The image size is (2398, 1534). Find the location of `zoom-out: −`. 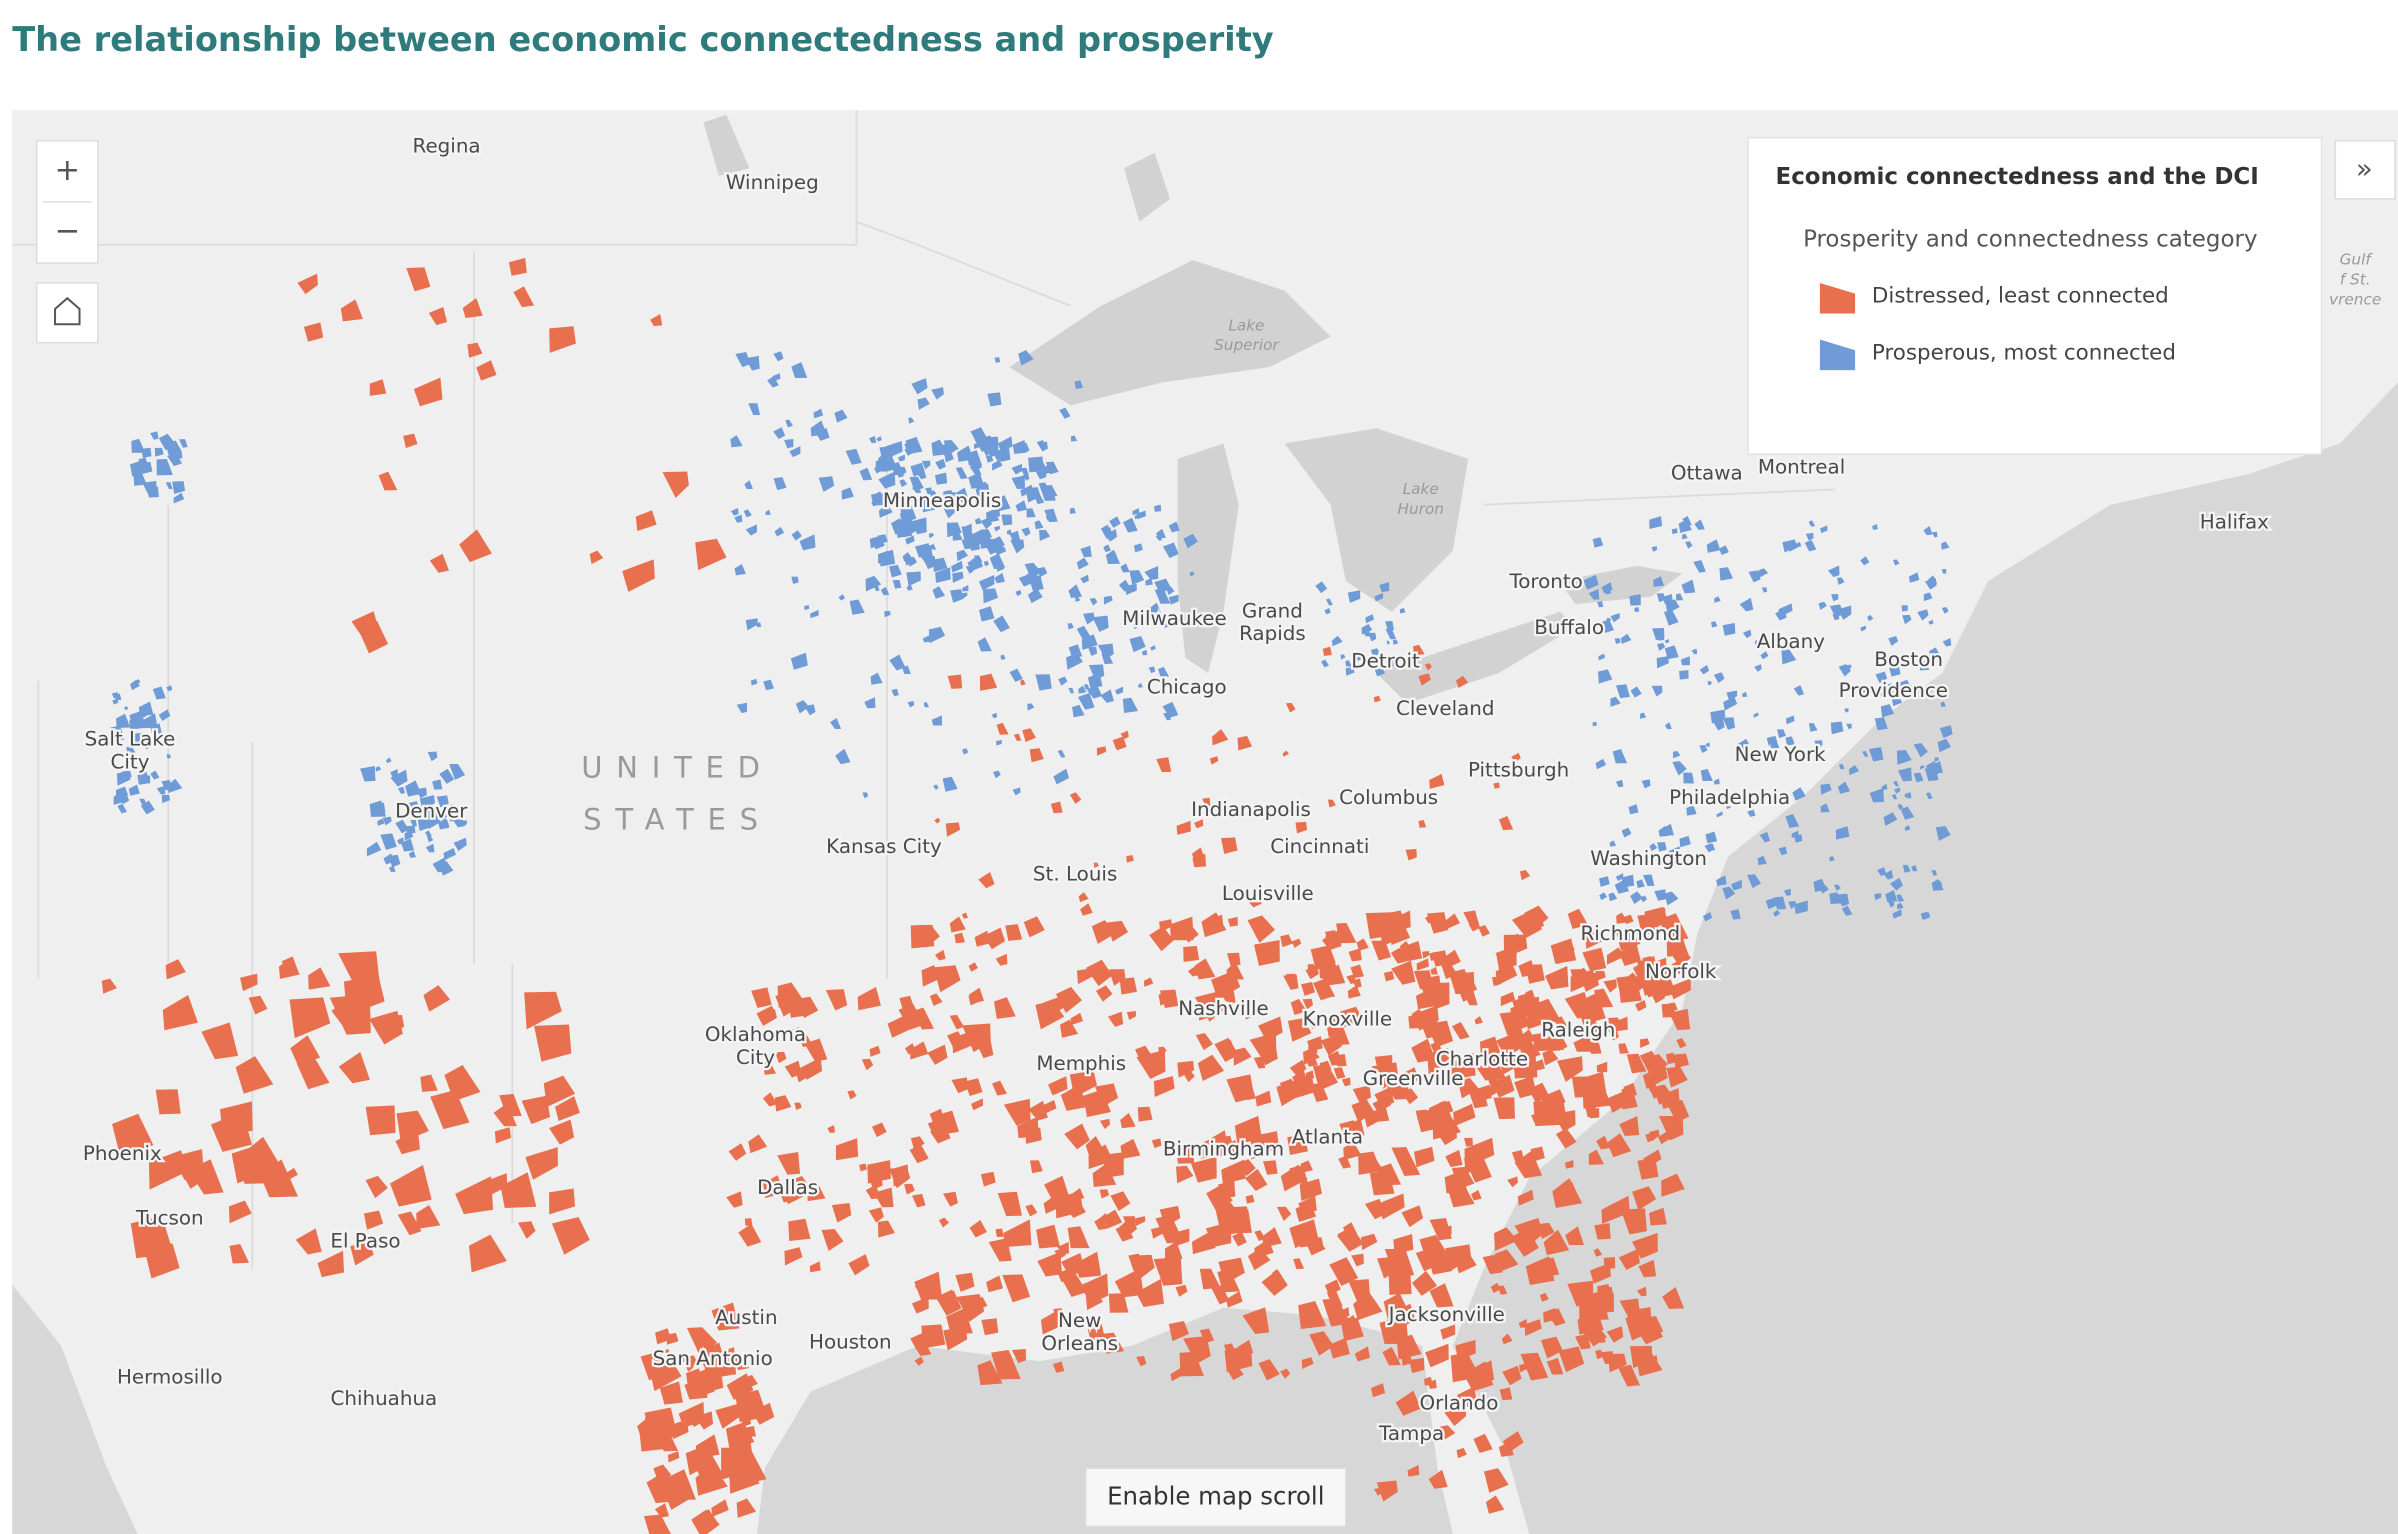

zoom-out: − is located at coordinates (67, 231).